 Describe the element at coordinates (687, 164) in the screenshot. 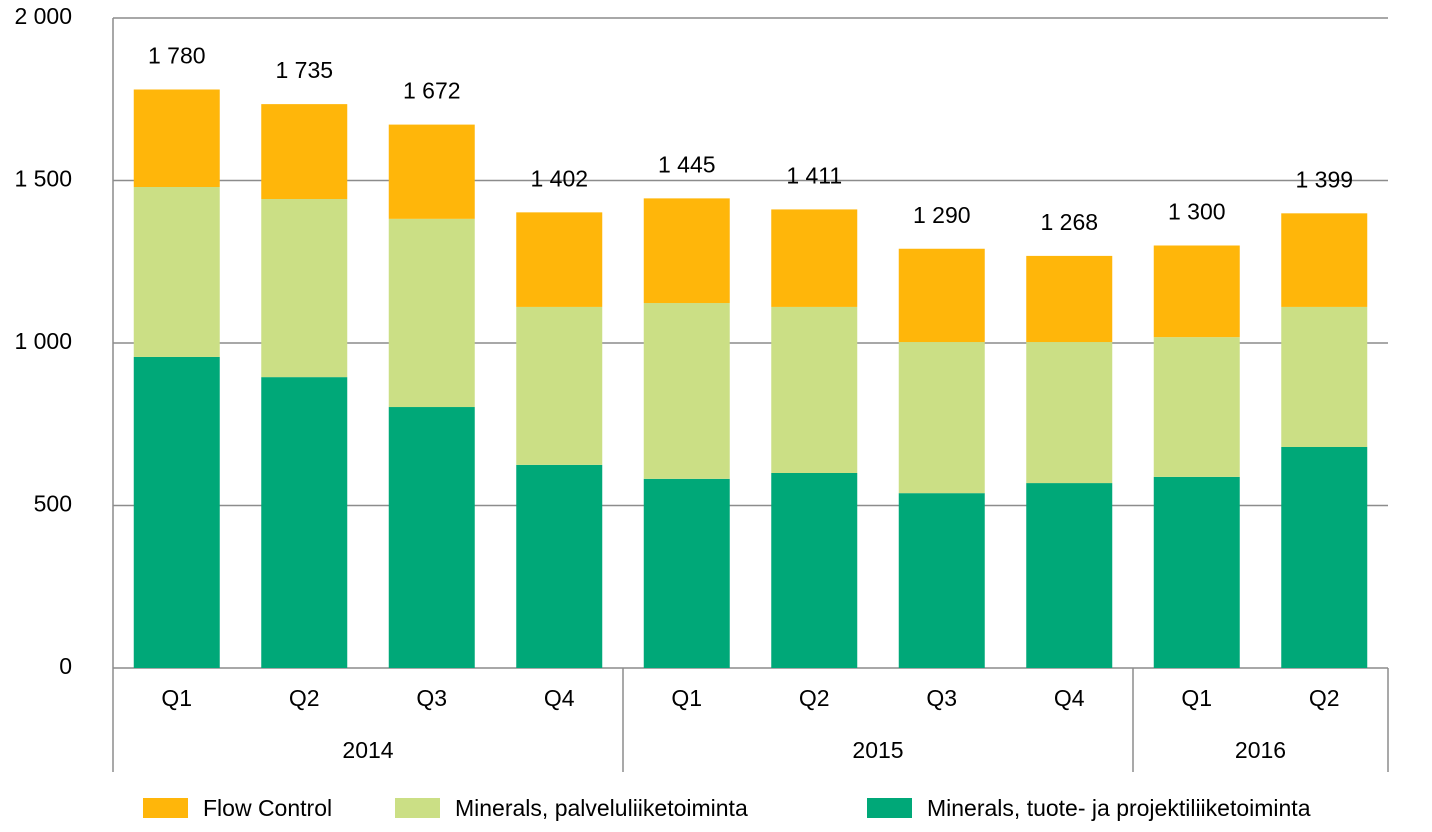

I see `total-label: 1 445` at that location.